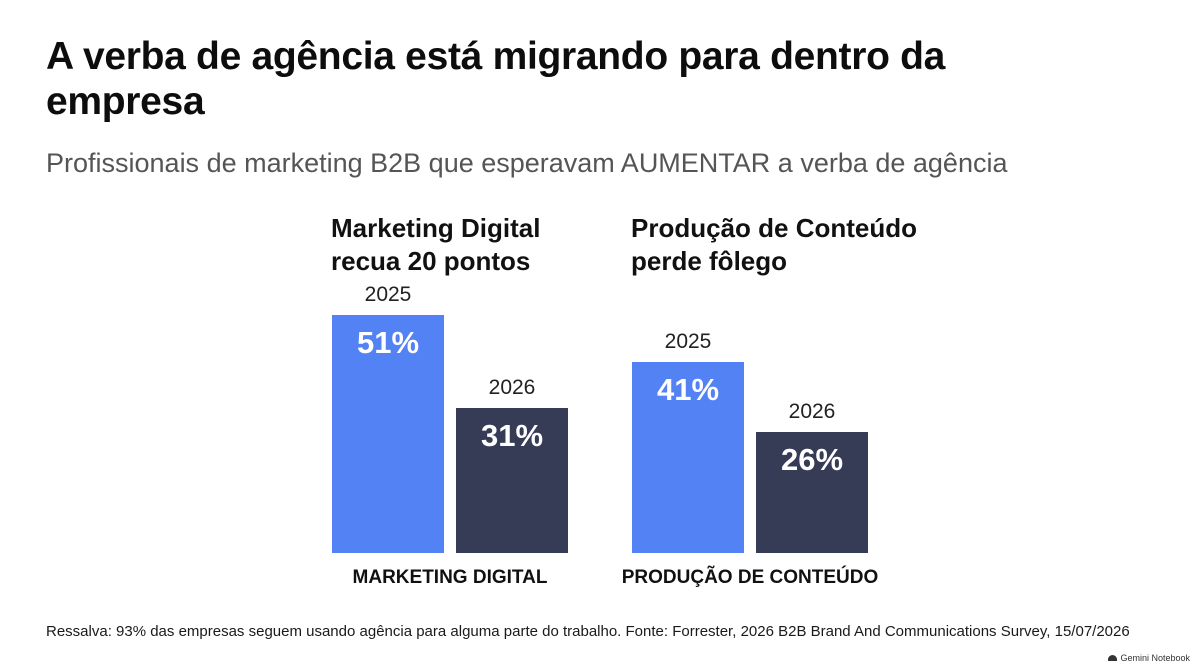 The width and height of the screenshot is (1200, 670). Describe the element at coordinates (436, 244) in the screenshot. I see `group-heading-marketing-digital: Marketing Digital recua 20 pontos` at that location.